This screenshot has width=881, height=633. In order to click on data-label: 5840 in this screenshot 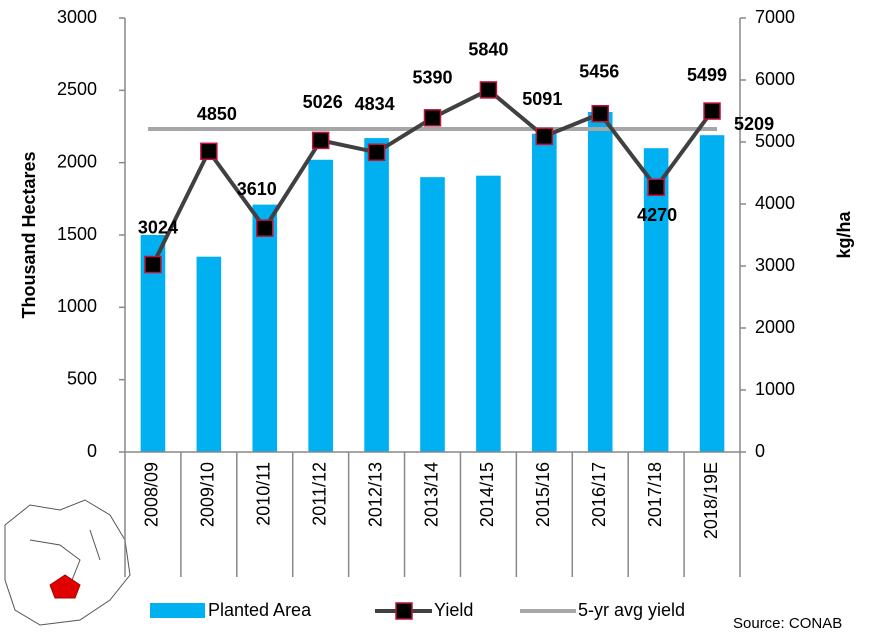, I will do `click(488, 50)`.